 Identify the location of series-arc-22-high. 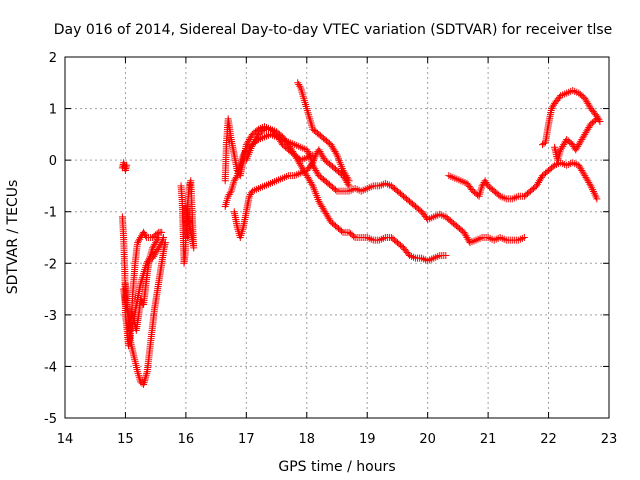
(571, 118).